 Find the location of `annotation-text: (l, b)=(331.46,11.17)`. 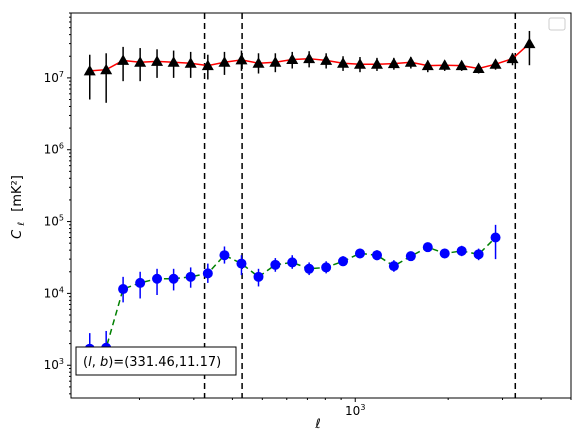

annotation-text: (l, b)=(331.46,11.17) is located at coordinates (152, 362).